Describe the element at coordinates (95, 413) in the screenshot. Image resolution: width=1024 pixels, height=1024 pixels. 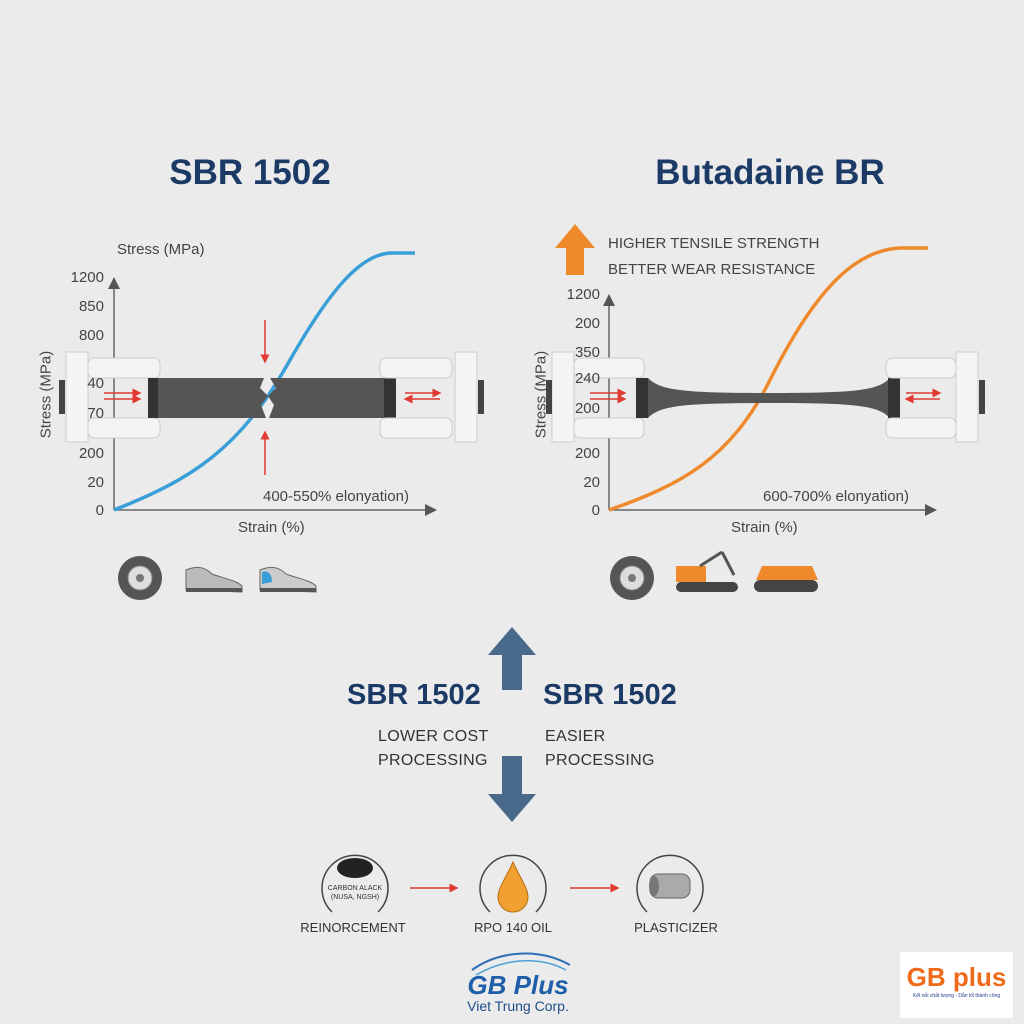
I see `y-tick: 70` at that location.